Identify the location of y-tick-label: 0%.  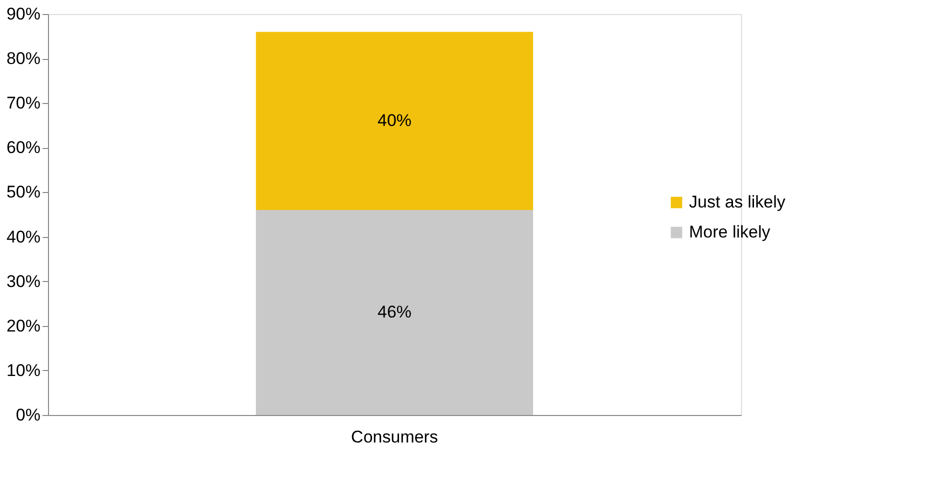
(28, 415).